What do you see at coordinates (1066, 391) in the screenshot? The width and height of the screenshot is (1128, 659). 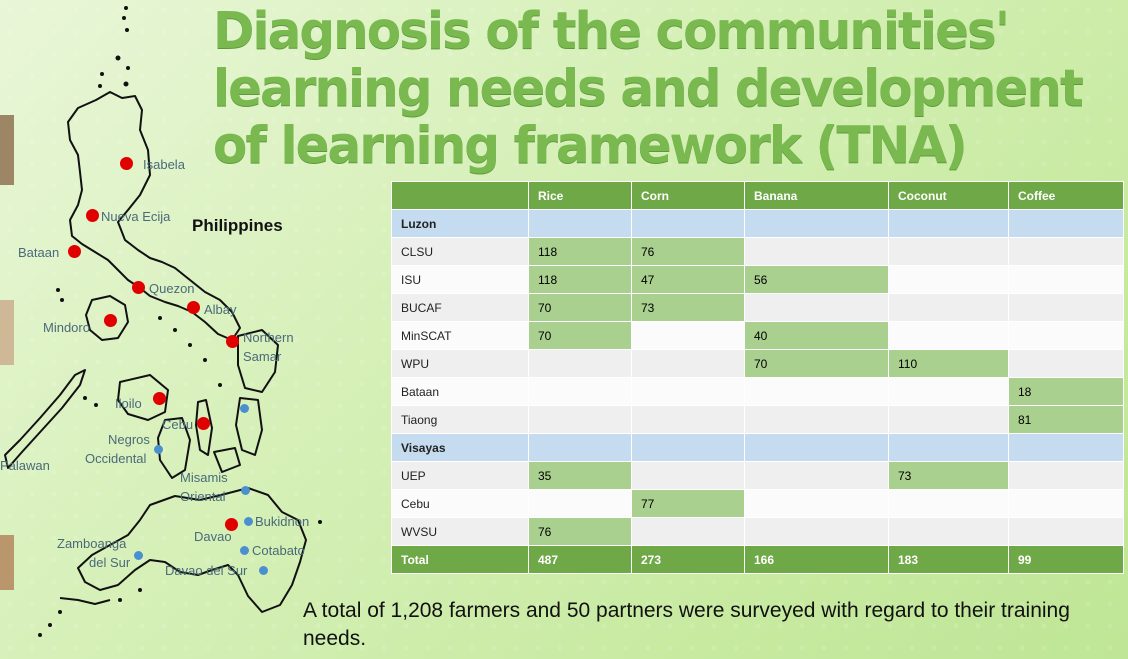 I see `value-cell: 18` at bounding box center [1066, 391].